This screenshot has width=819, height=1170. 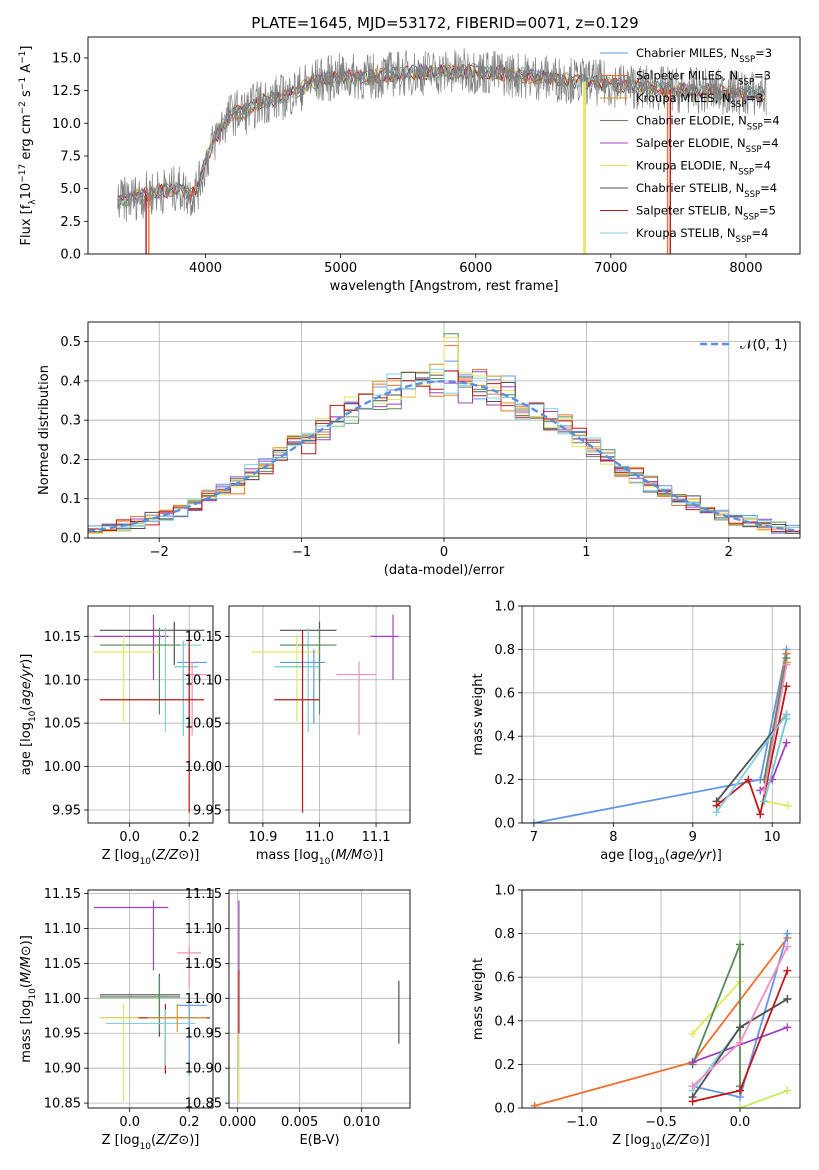 What do you see at coordinates (66, 91) in the screenshot?
I see `spectrum-ytick-label: 12.5` at bounding box center [66, 91].